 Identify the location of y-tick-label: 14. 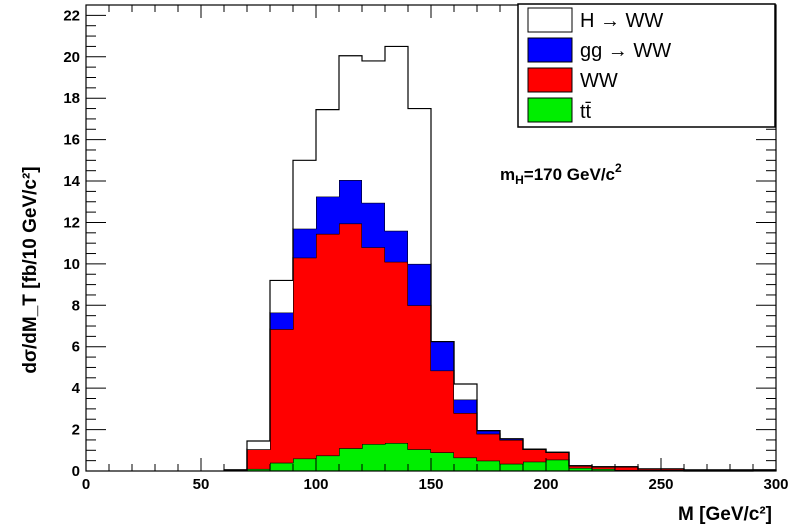
(71, 181).